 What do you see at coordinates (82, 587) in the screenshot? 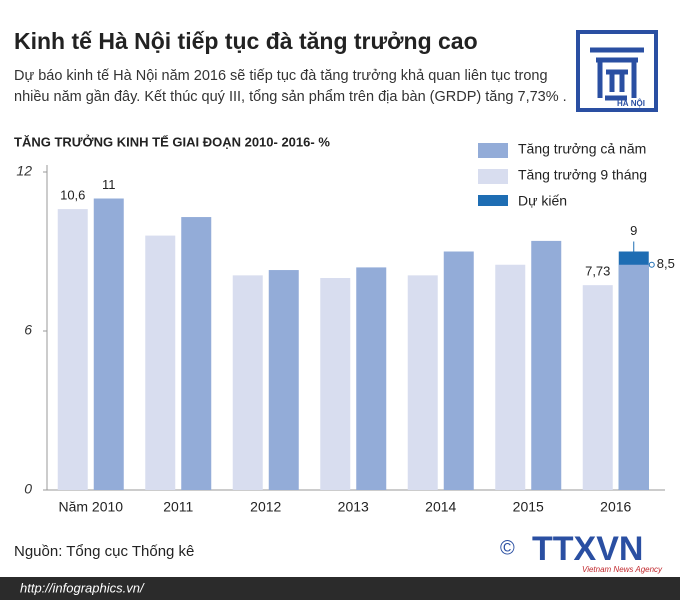
I see `url: http://infographics.vn/` at bounding box center [82, 587].